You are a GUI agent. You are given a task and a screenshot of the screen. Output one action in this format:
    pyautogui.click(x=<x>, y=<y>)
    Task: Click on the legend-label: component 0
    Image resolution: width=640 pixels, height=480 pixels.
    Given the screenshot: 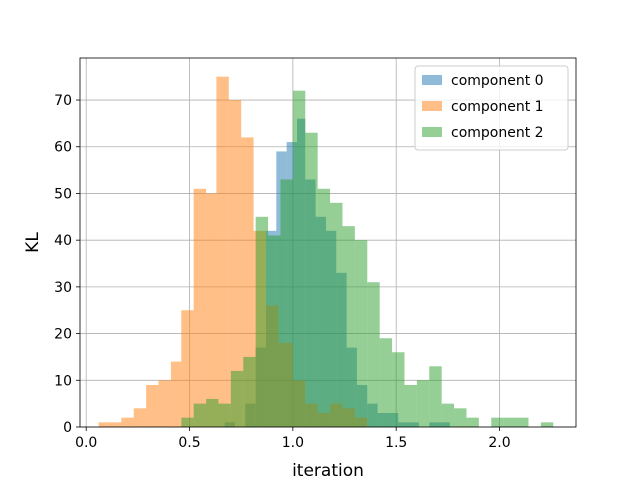 What is the action you would take?
    pyautogui.click(x=497, y=81)
    